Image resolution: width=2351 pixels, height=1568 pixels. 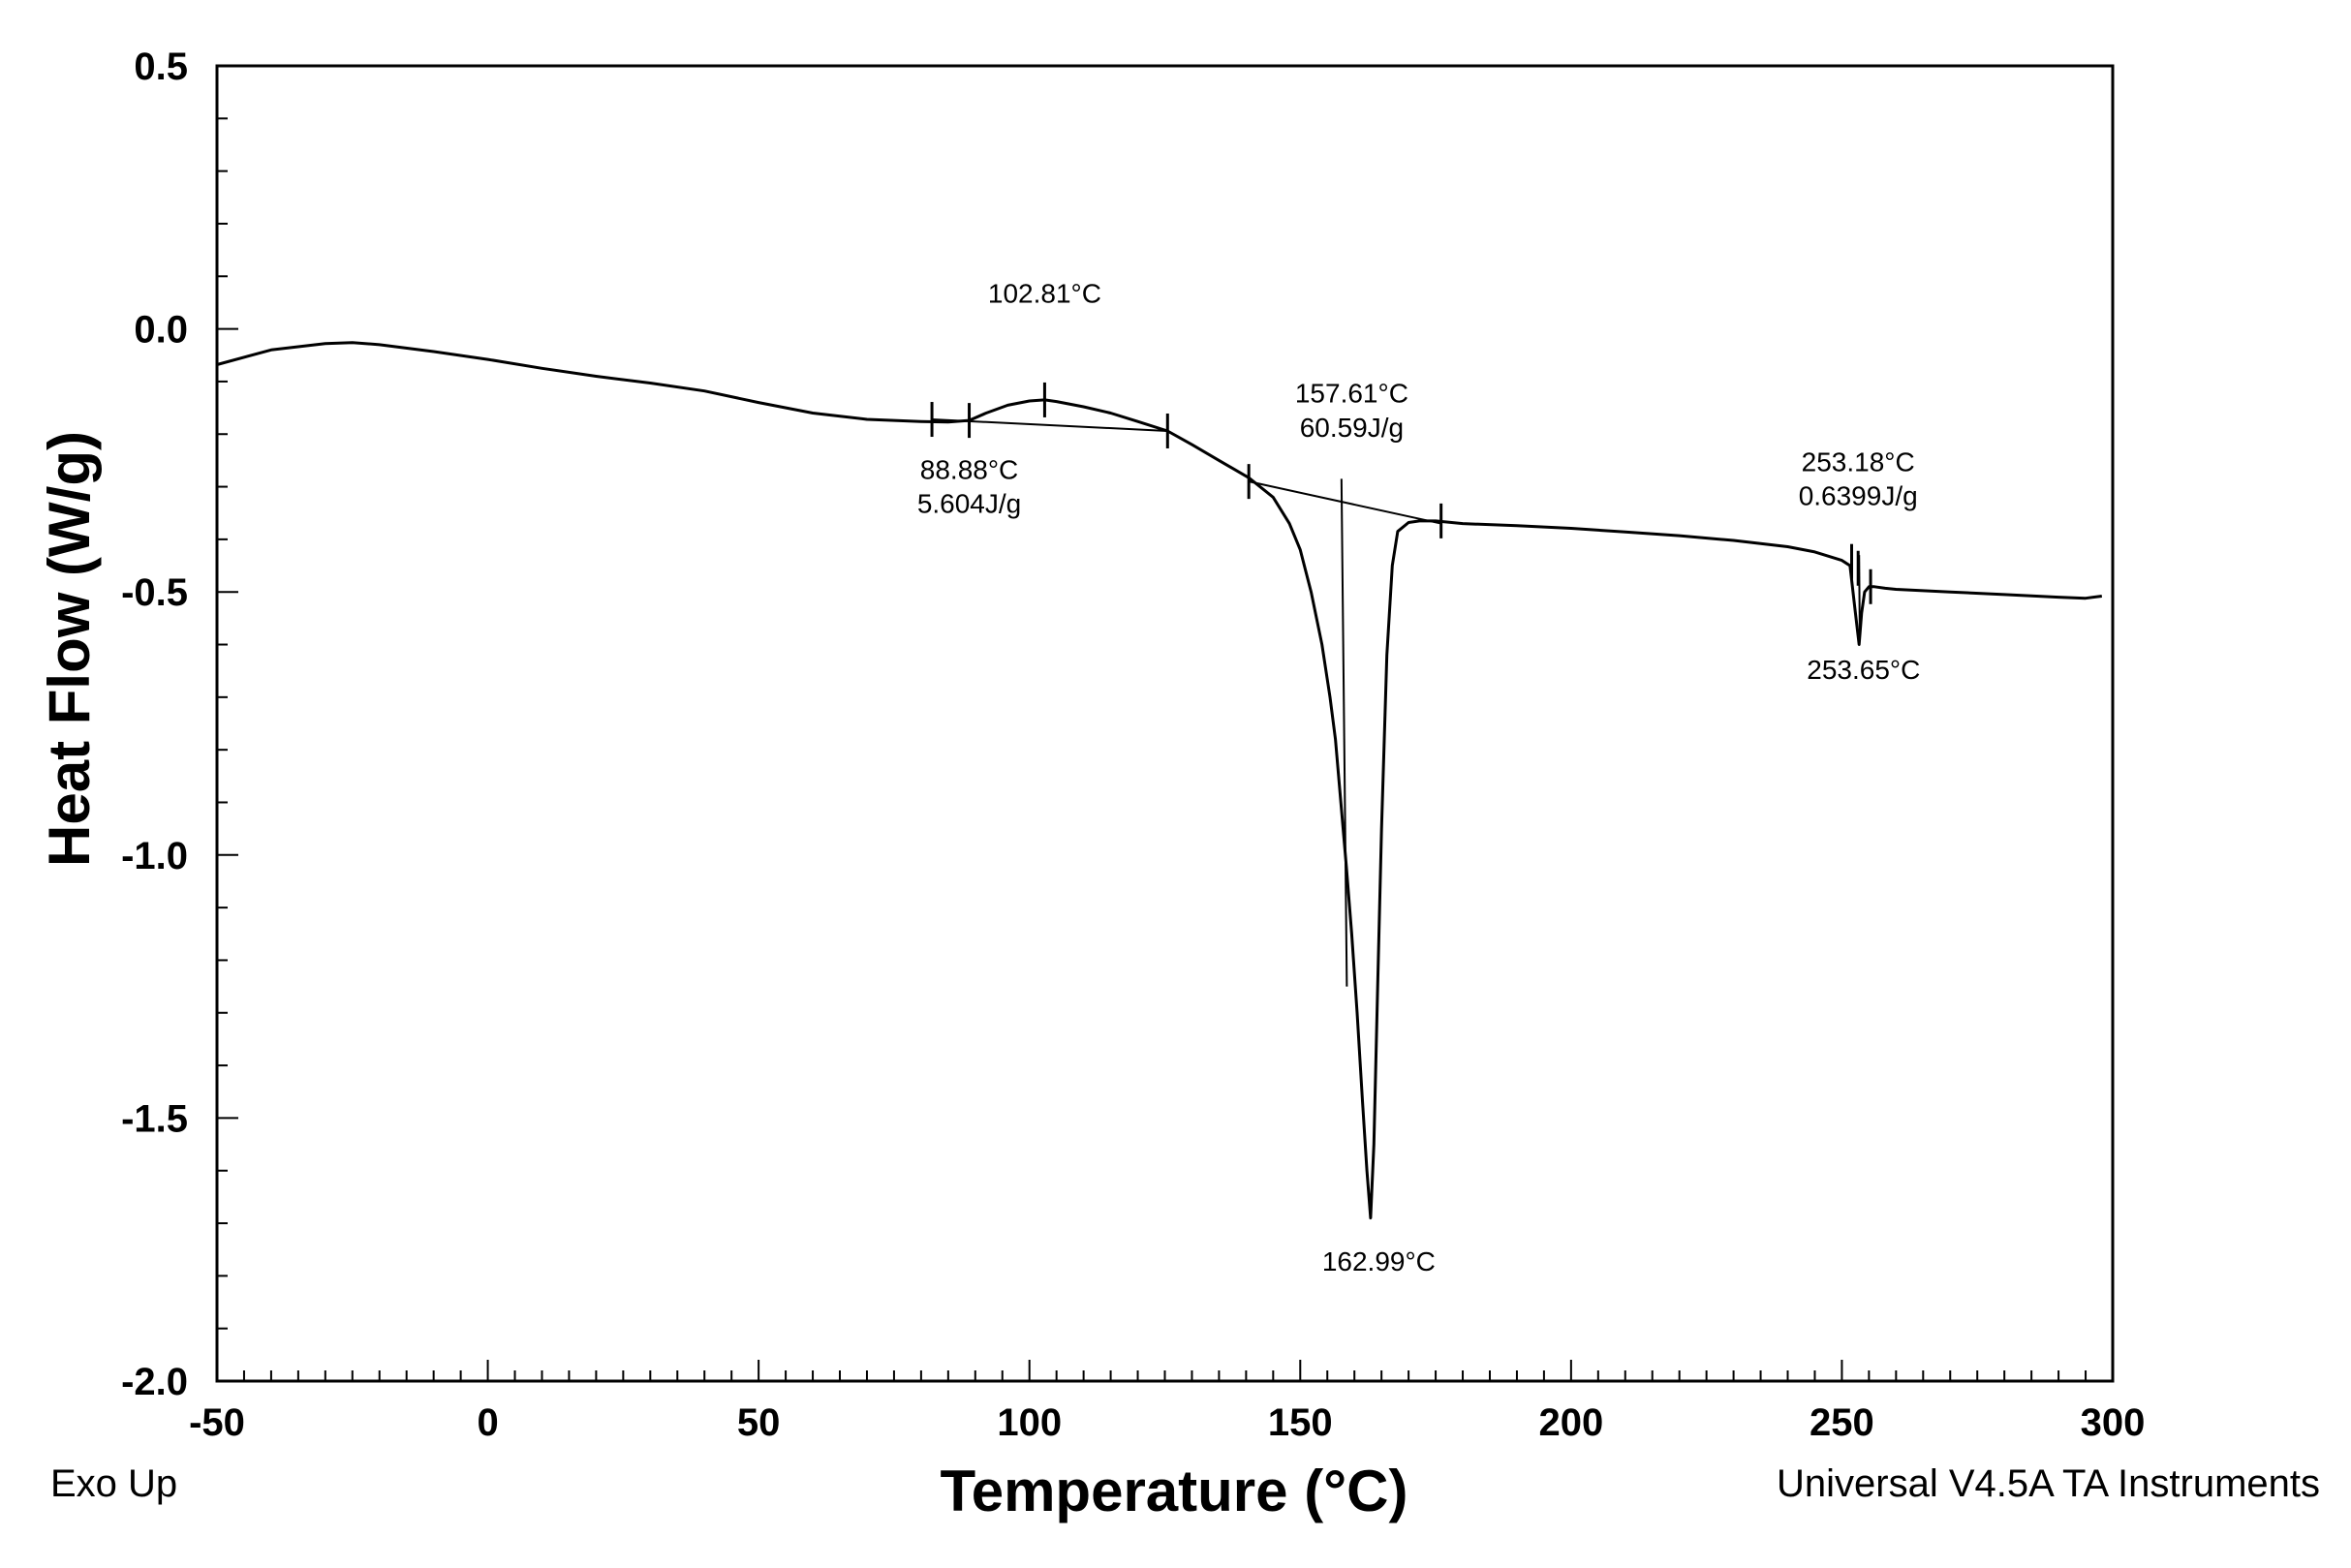 I want to click on exo-up-label: Exo Up, so click(x=113, y=1483).